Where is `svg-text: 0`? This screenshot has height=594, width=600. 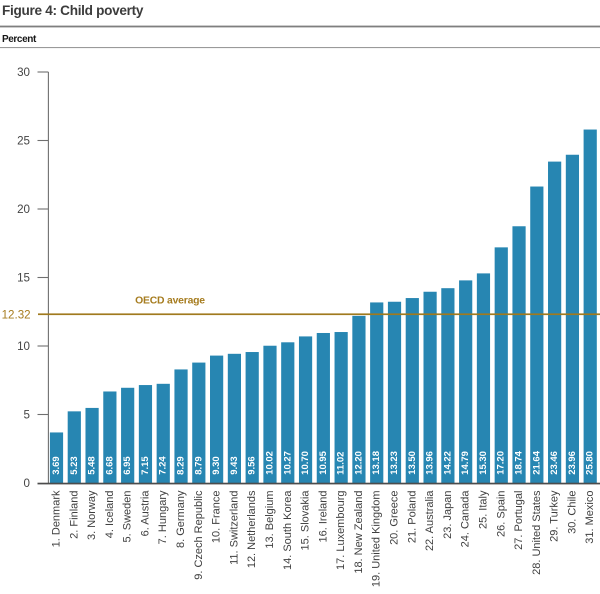
svg-text: 0 is located at coordinates (27, 483).